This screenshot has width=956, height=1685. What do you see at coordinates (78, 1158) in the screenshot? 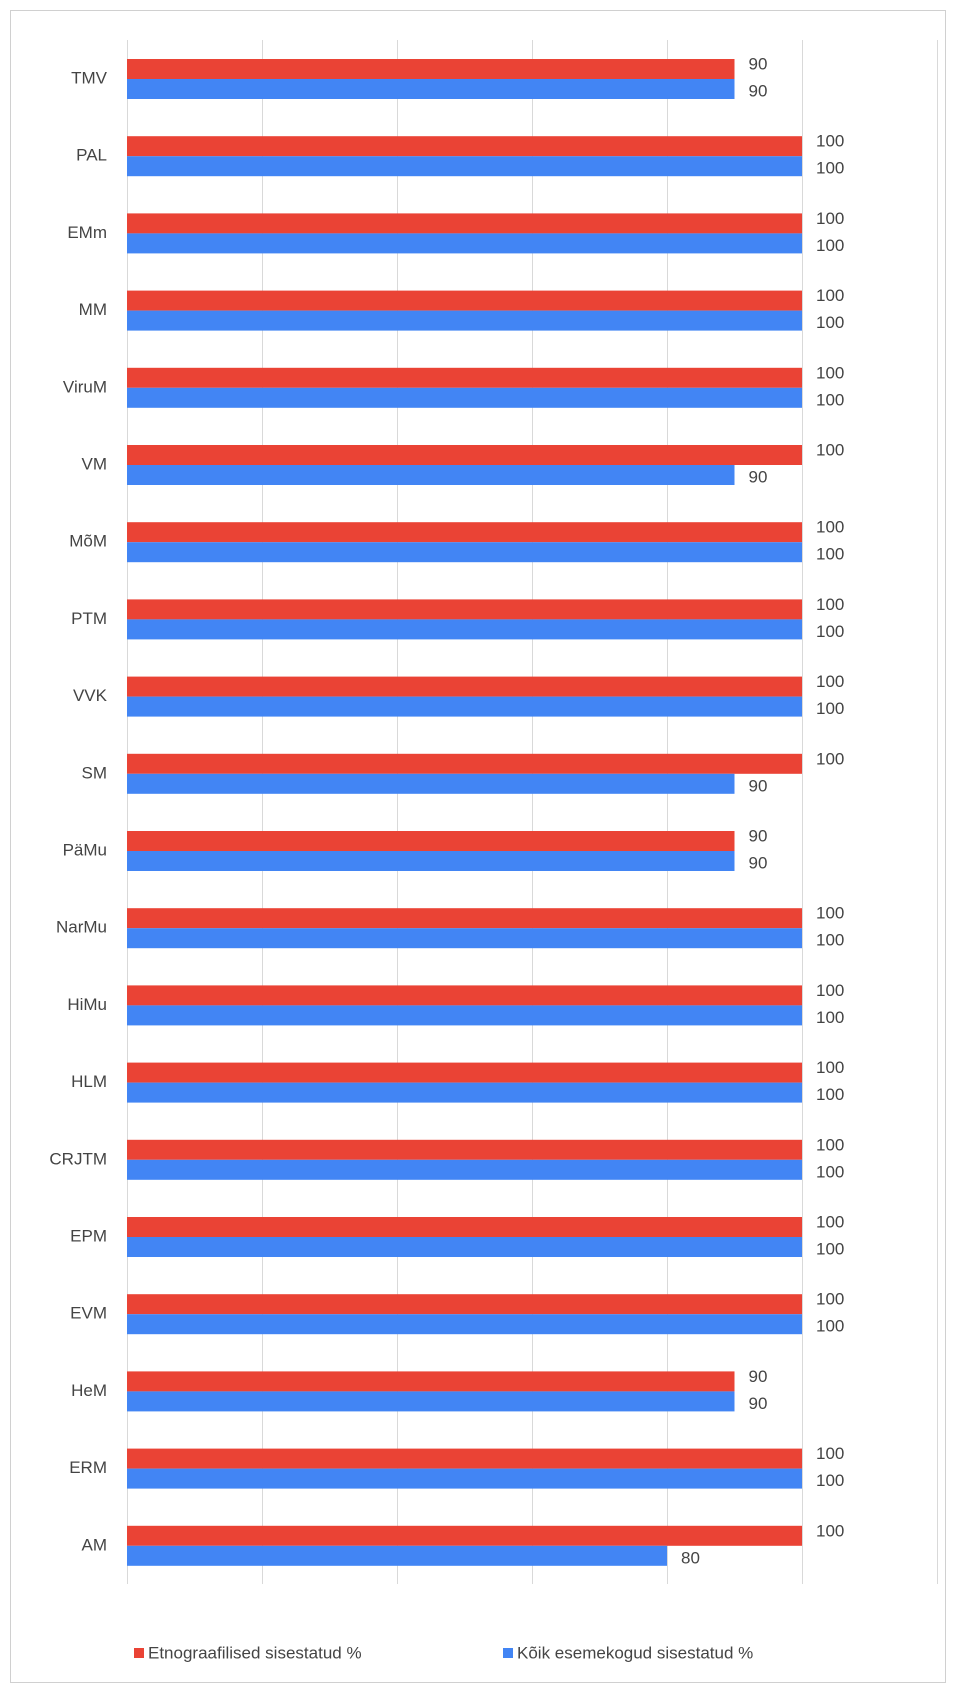
I see `y-tick-label: CRJTM` at bounding box center [78, 1158].